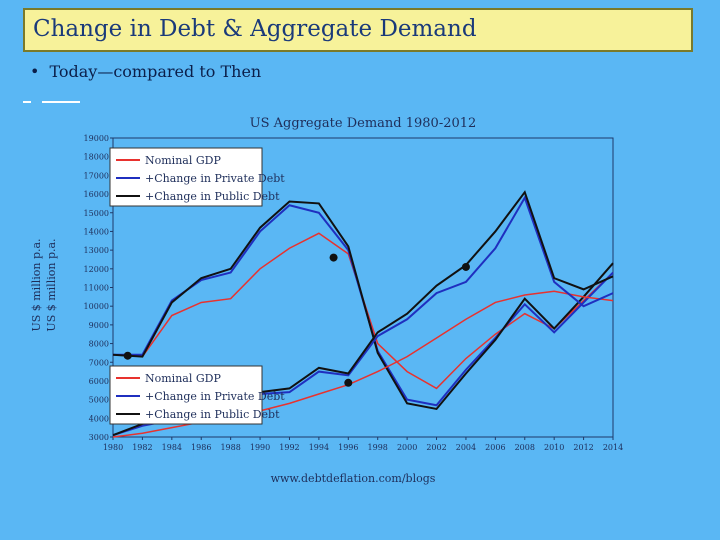 The image size is (720, 540). I want to click on x-tick-label: 1992, so click(289, 447).